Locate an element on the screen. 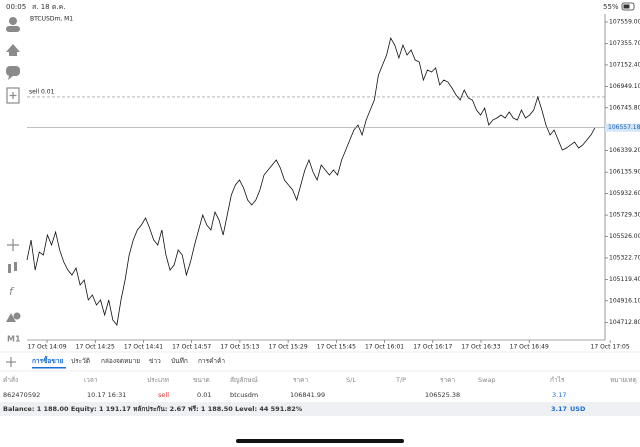 The image size is (640, 447). balance-currency: USD is located at coordinates (578, 409).